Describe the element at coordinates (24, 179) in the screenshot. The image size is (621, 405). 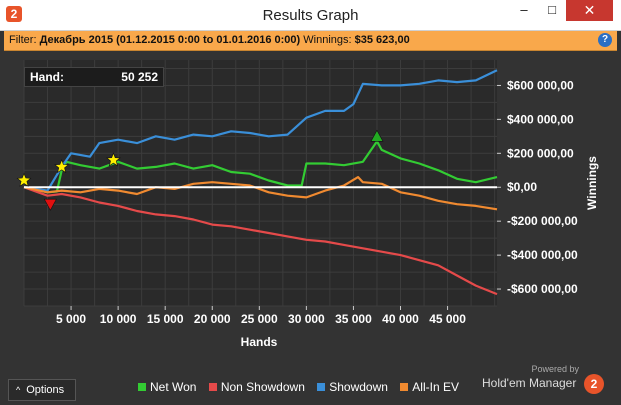
I see `start-star-icon` at that location.